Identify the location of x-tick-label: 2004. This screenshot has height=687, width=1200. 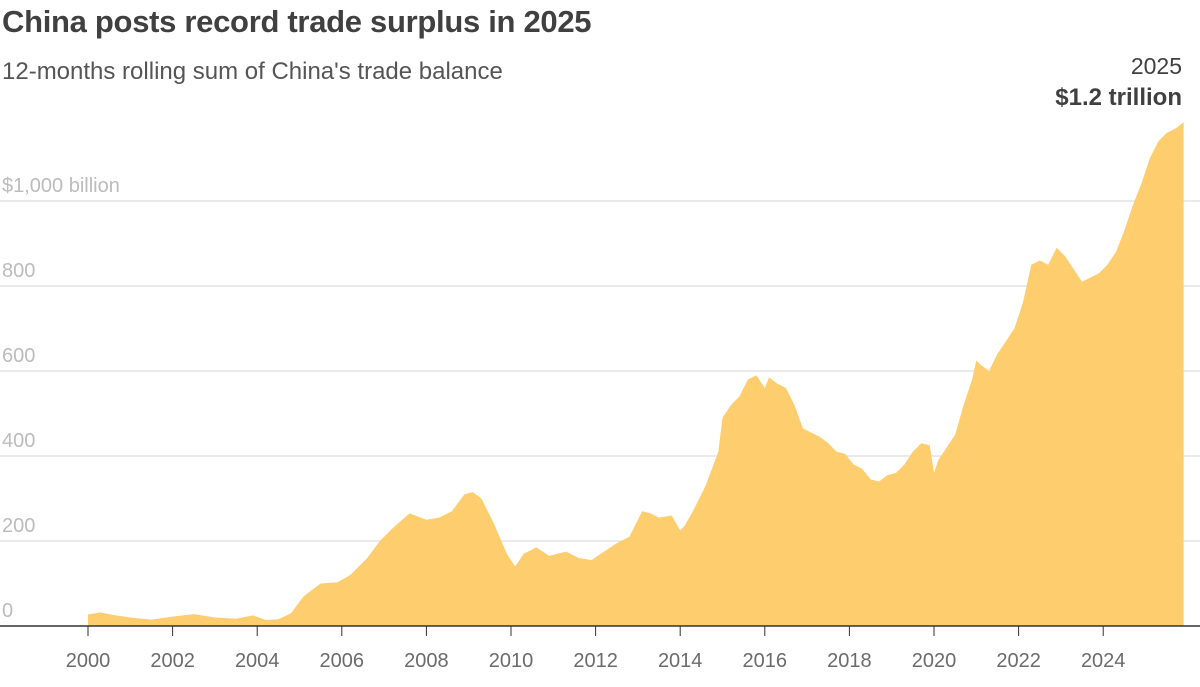
(257, 661).